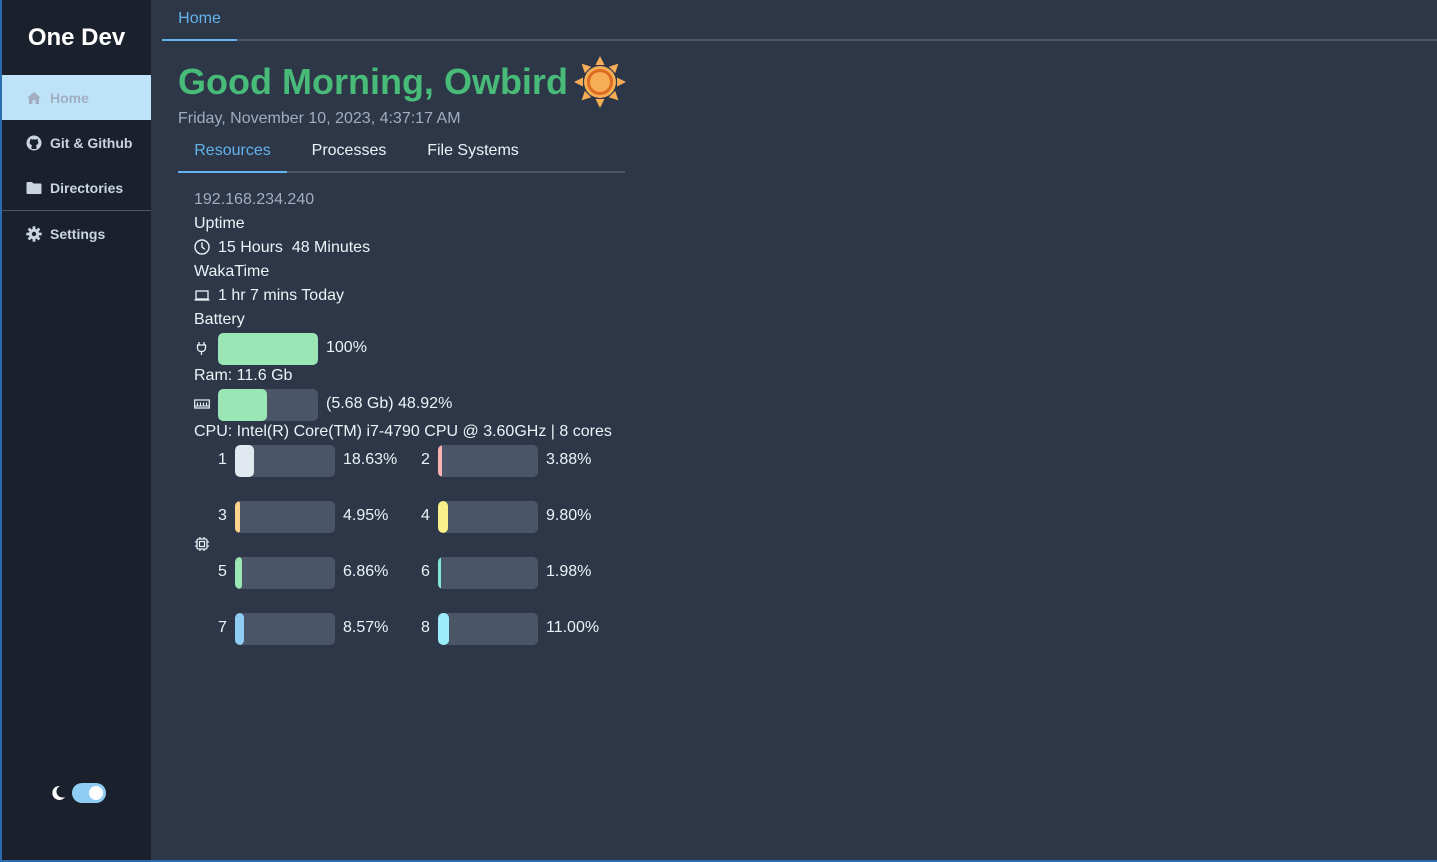 Image resolution: width=1437 pixels, height=862 pixels. Describe the element at coordinates (268, 405) in the screenshot. I see `ram-bar` at that location.